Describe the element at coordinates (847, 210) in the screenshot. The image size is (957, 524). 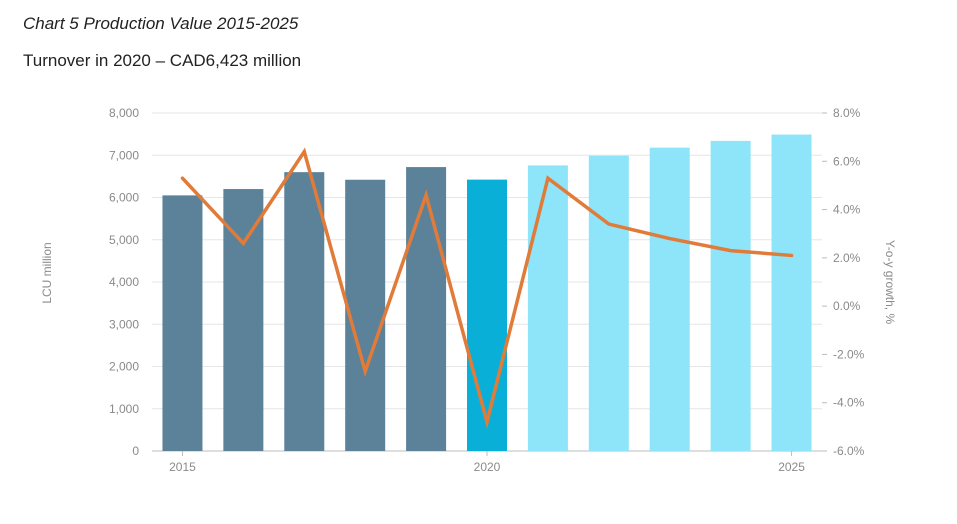
I see `y2-tick-label: 4.0%` at that location.